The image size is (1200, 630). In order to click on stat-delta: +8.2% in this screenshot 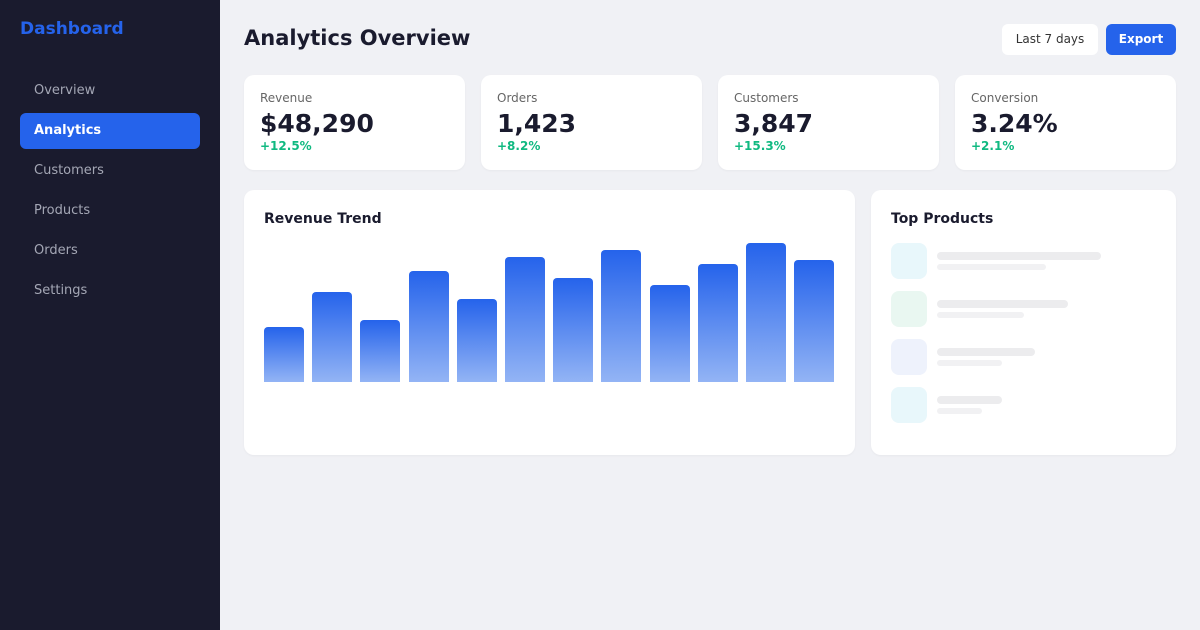, I will do `click(519, 146)`.